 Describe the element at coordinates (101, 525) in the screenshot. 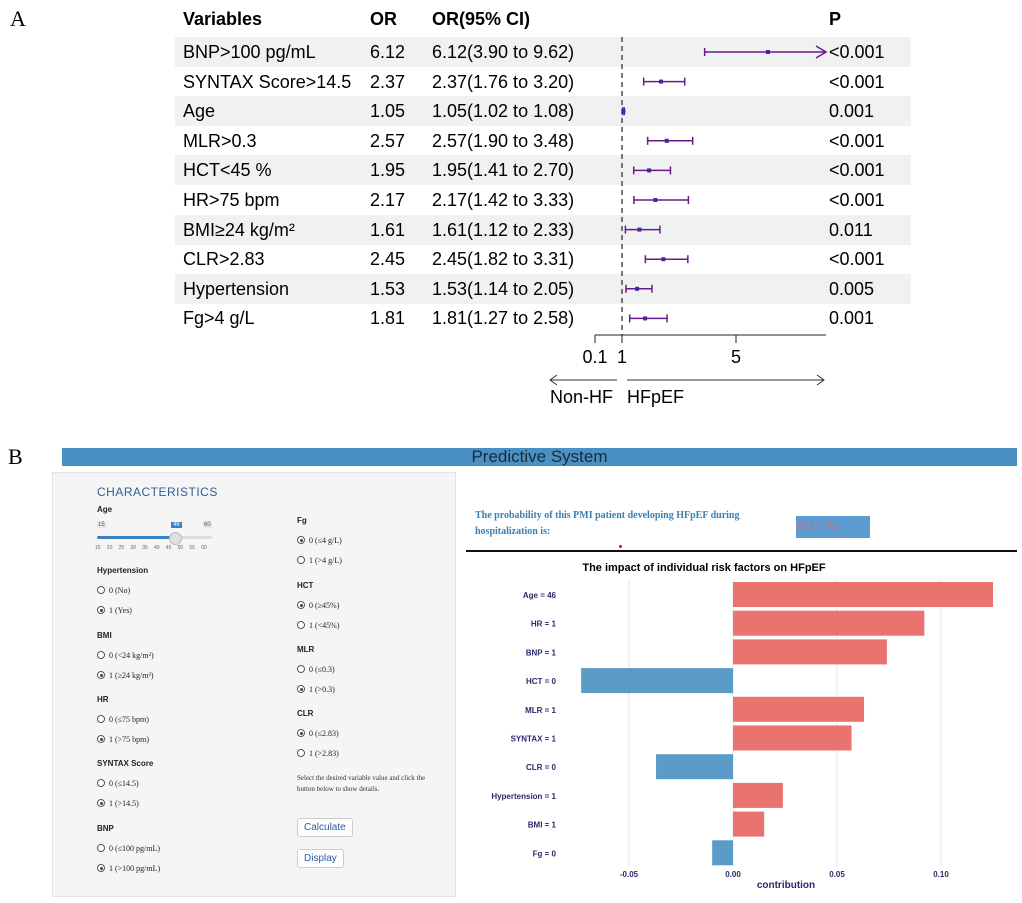

I see `age-slider-min: 15` at that location.